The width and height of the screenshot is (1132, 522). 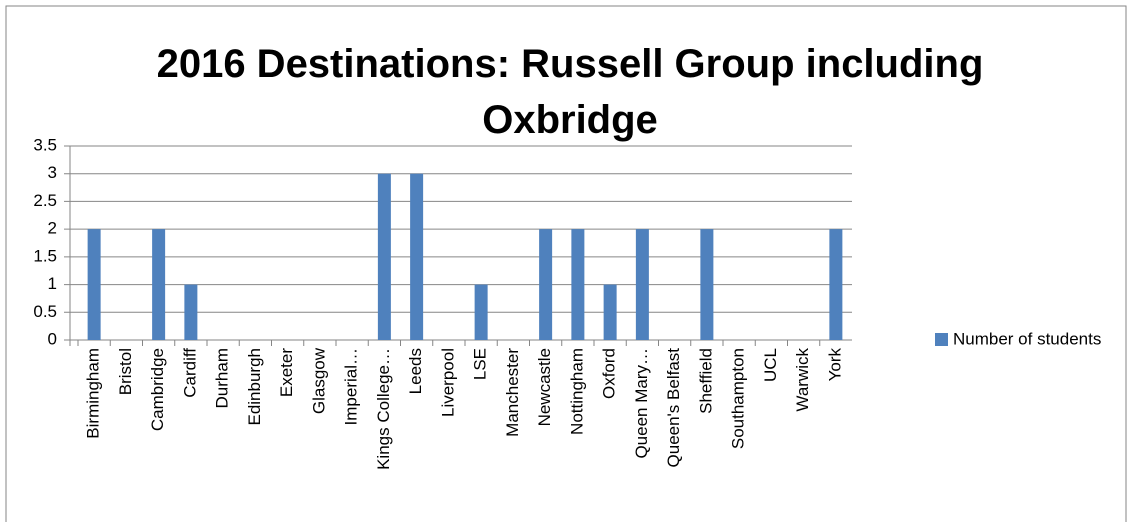 What do you see at coordinates (254, 387) in the screenshot?
I see `x-tick-label: Edinburgh` at bounding box center [254, 387].